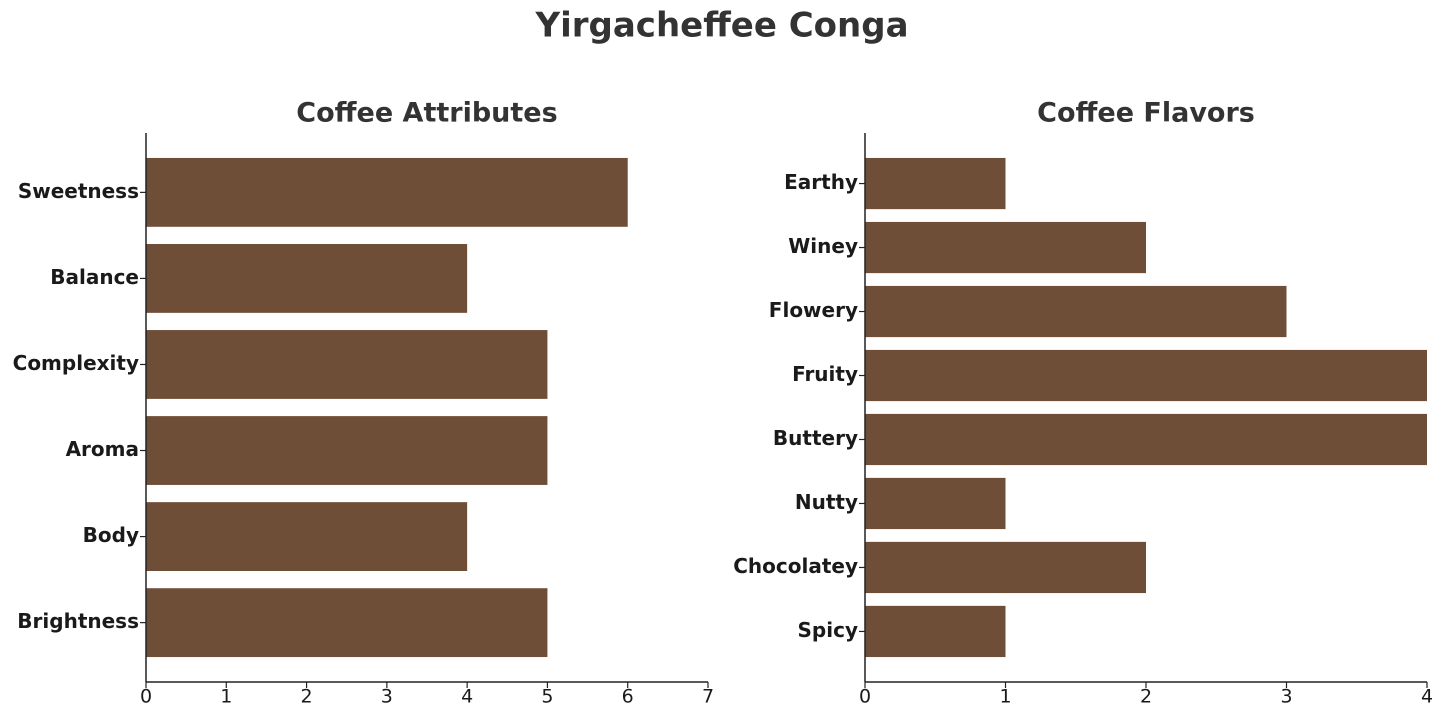  I want to click on y-tick-label: Earthy, so click(821, 182).